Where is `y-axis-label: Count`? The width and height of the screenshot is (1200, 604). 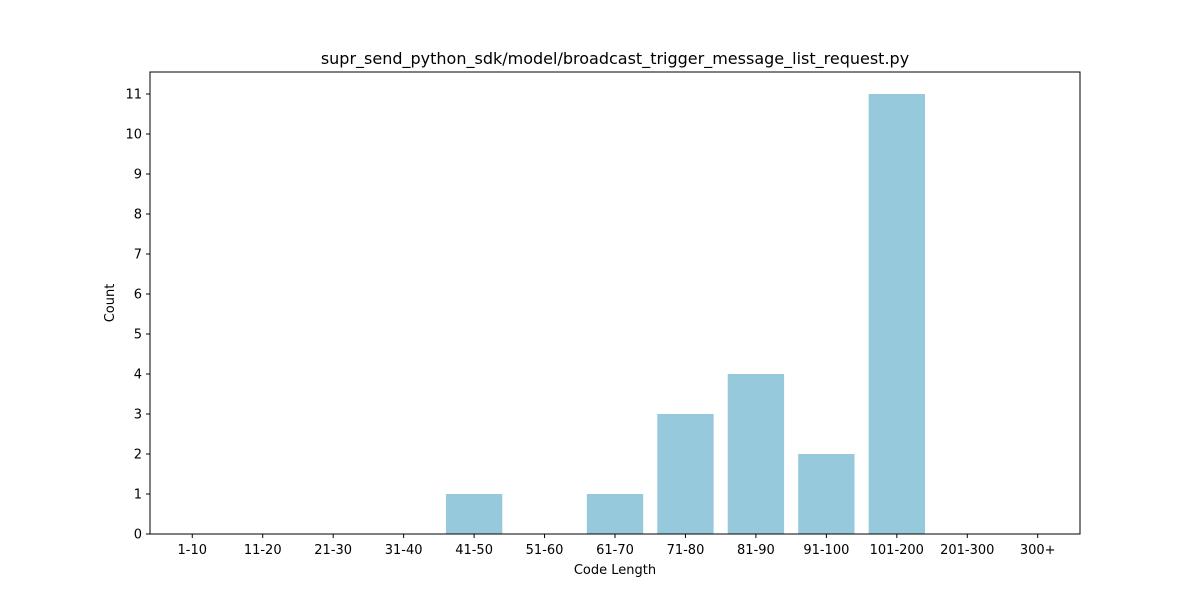
y-axis-label: Count is located at coordinates (110, 303).